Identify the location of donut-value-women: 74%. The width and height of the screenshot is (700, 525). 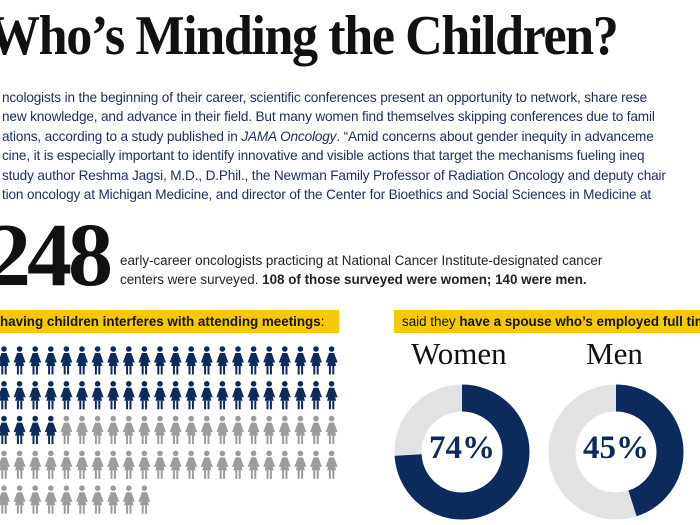
(462, 448).